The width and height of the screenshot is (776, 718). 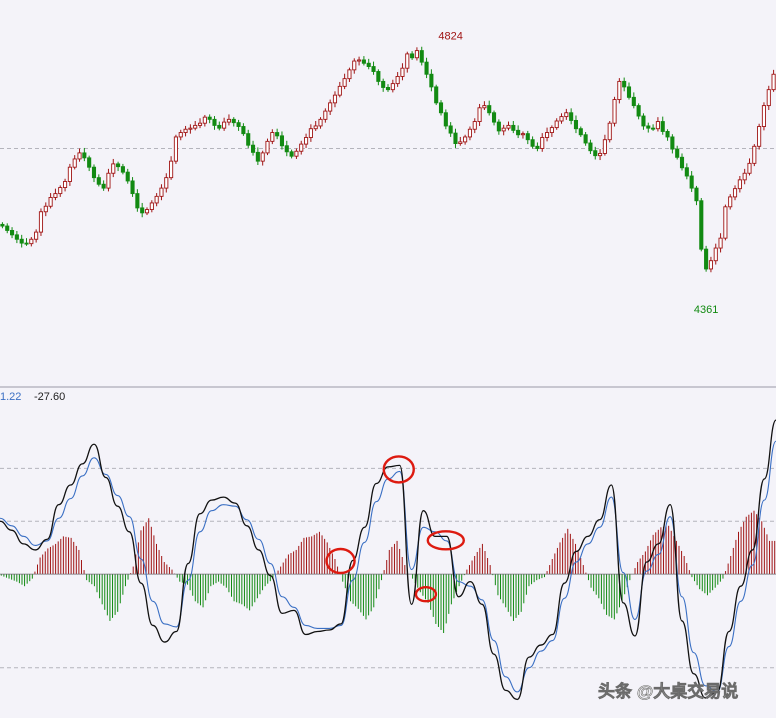 What do you see at coordinates (49, 397) in the screenshot?
I see `legend-dif-value: -27.60` at bounding box center [49, 397].